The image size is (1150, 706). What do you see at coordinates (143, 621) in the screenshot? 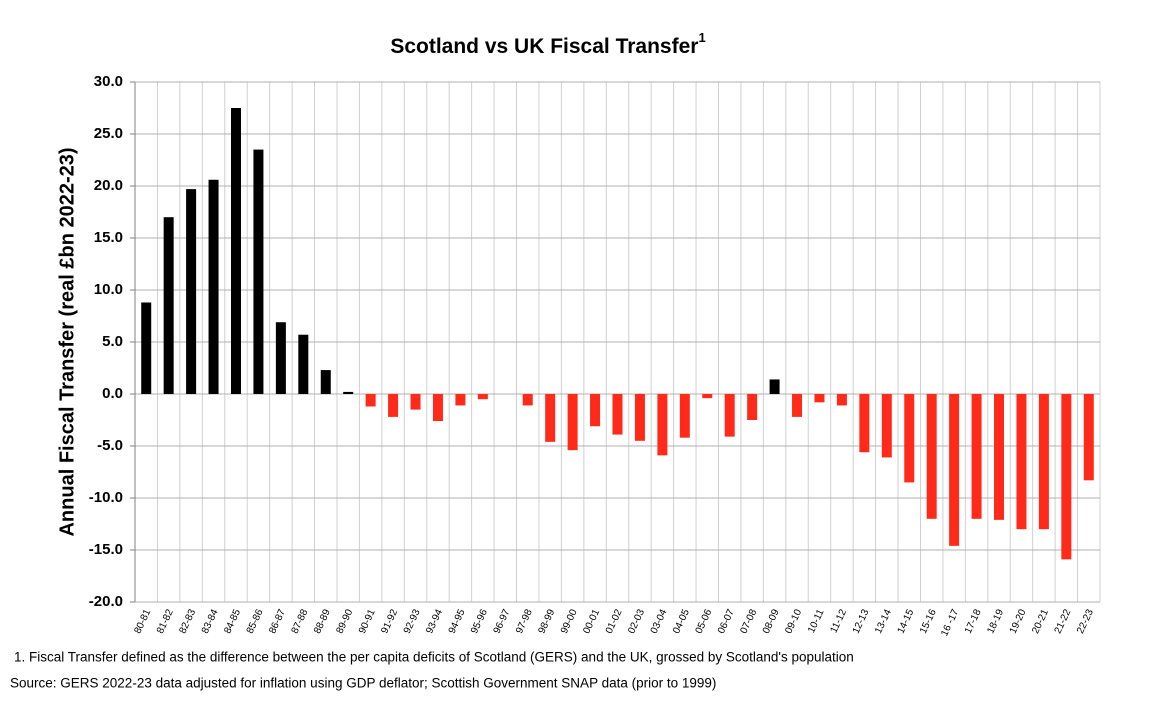
I see `x-tick-label: 80-81` at bounding box center [143, 621].